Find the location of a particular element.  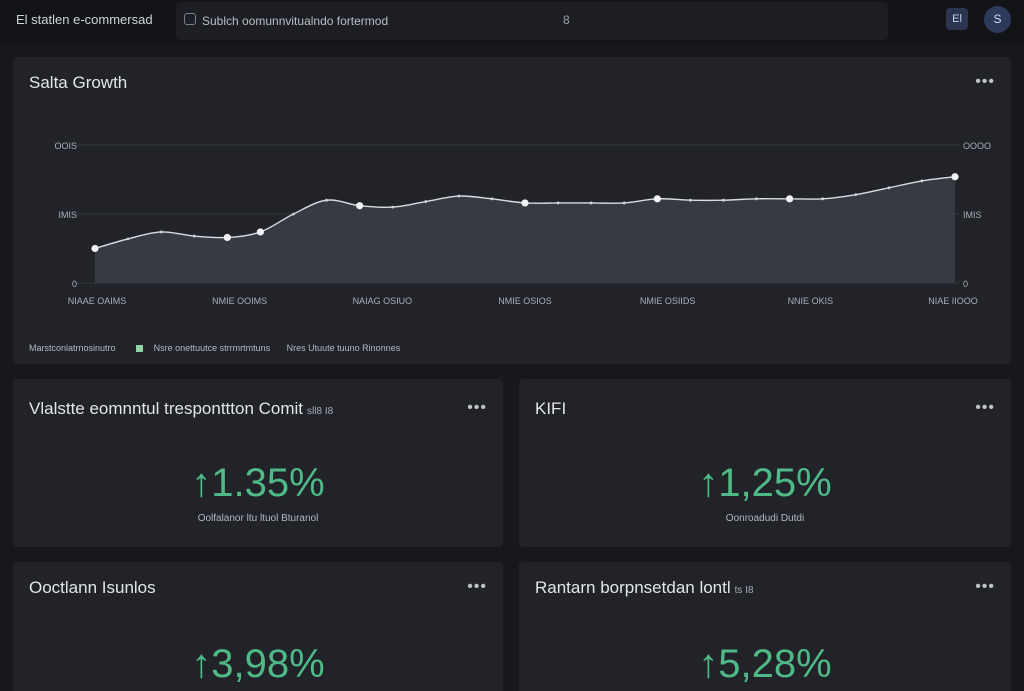

kpi-title: KIFI is located at coordinates (551, 408).